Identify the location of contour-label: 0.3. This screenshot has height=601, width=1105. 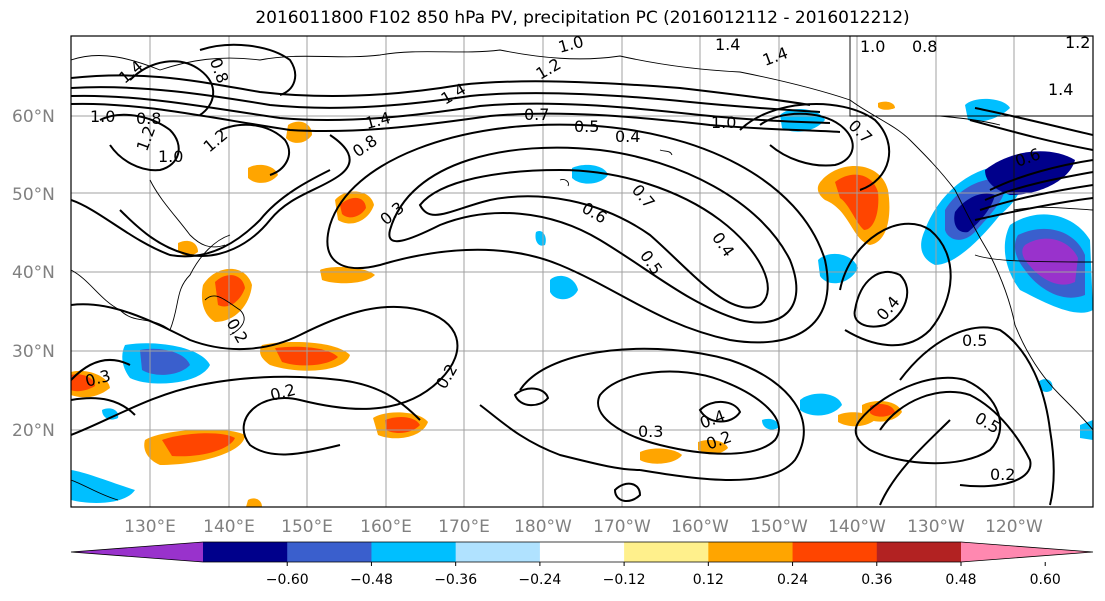
(650, 431).